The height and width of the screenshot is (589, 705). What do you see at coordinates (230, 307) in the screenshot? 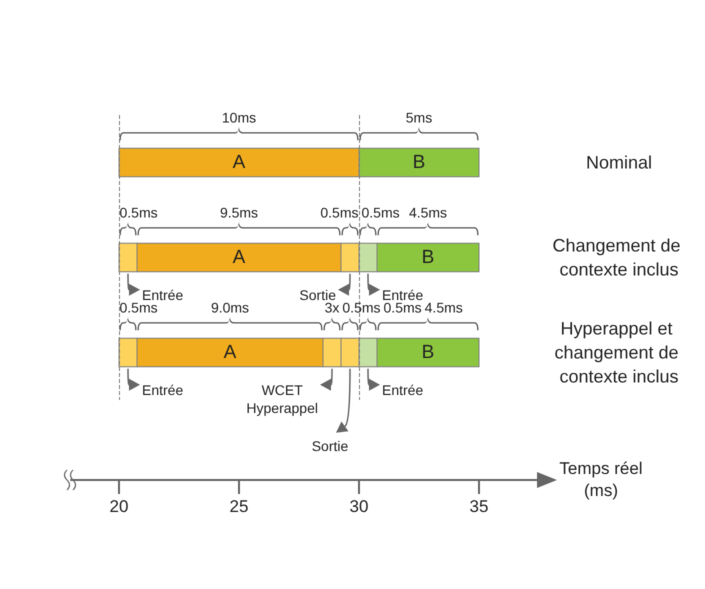
I see `annotation: 9.0ms` at bounding box center [230, 307].